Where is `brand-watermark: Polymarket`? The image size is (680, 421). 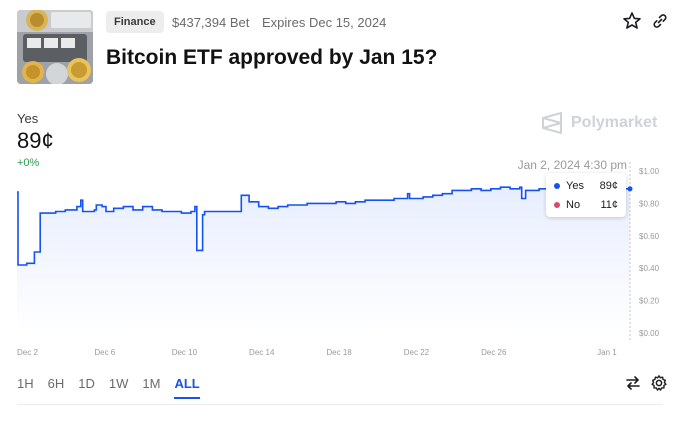
brand-watermark: Polymarket is located at coordinates (599, 123).